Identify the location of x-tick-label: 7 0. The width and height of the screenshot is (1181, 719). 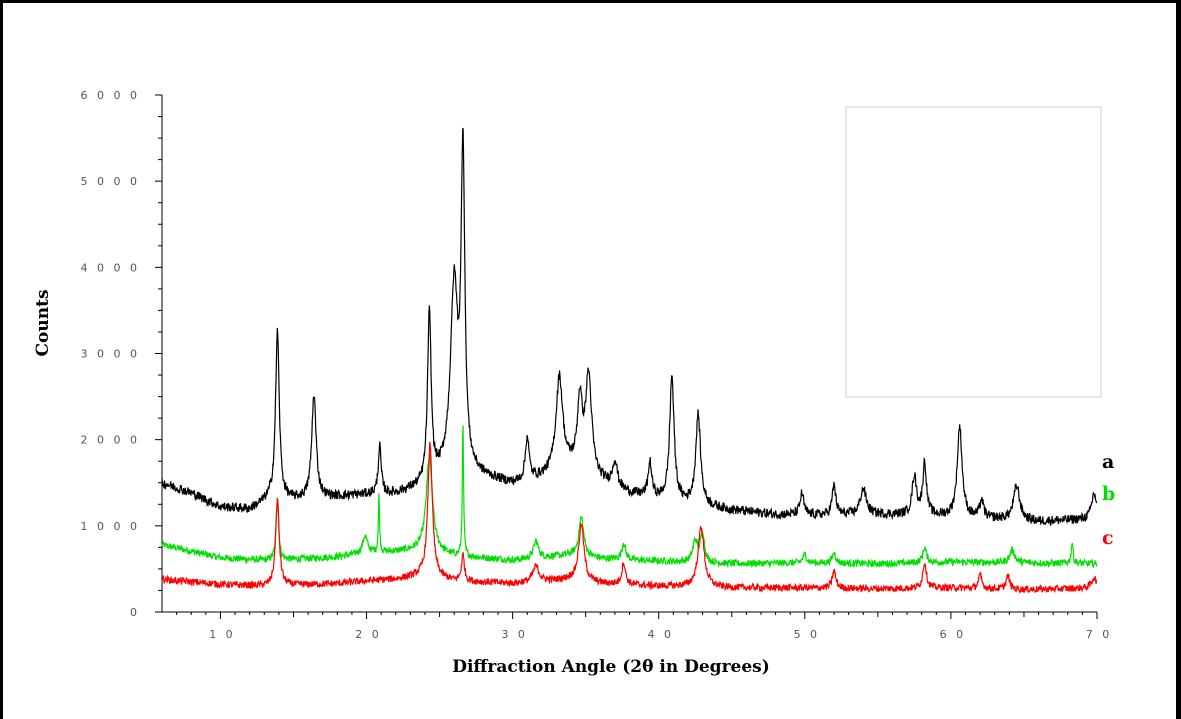
(1099, 634).